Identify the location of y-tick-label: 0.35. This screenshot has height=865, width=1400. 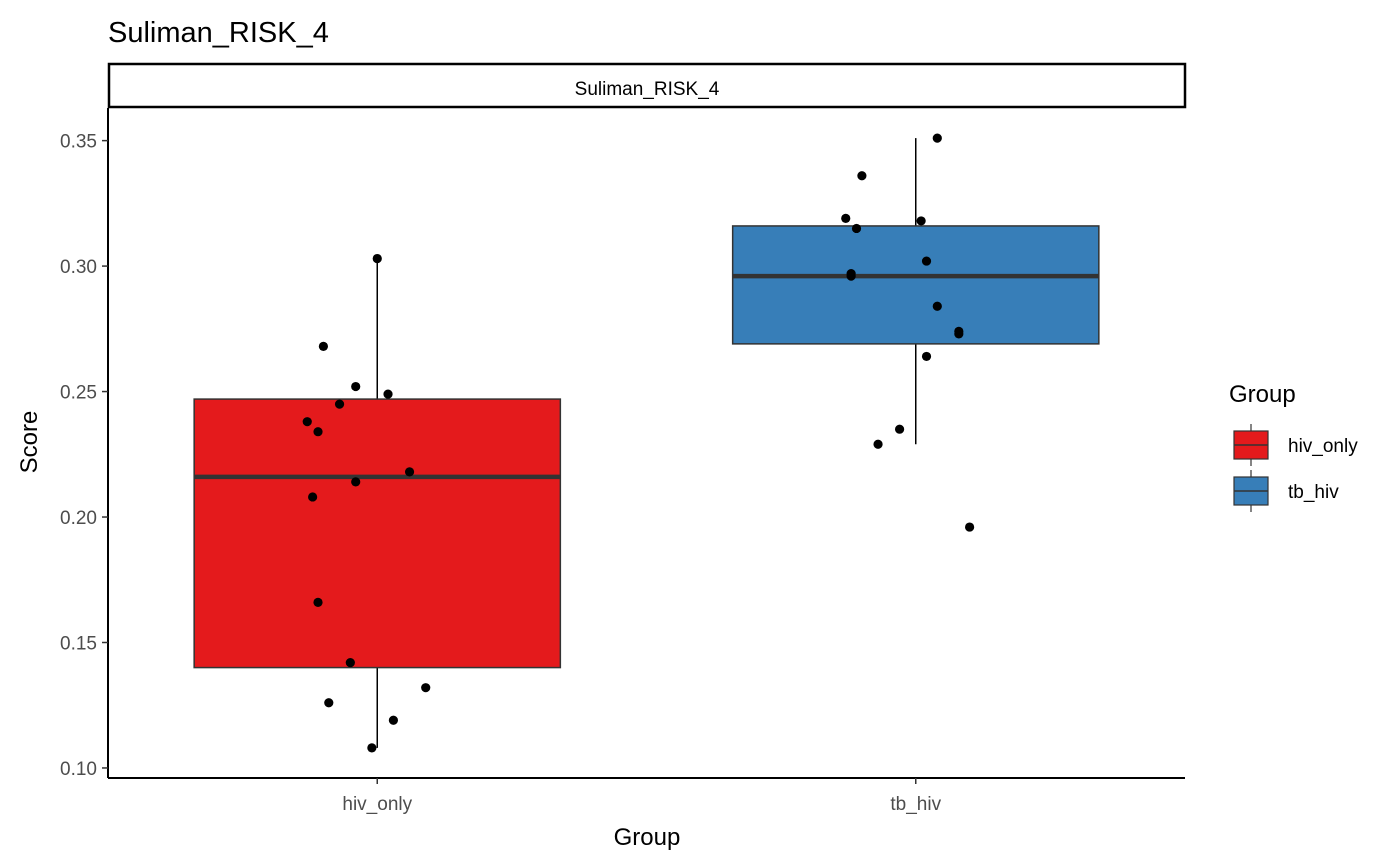
(78, 142).